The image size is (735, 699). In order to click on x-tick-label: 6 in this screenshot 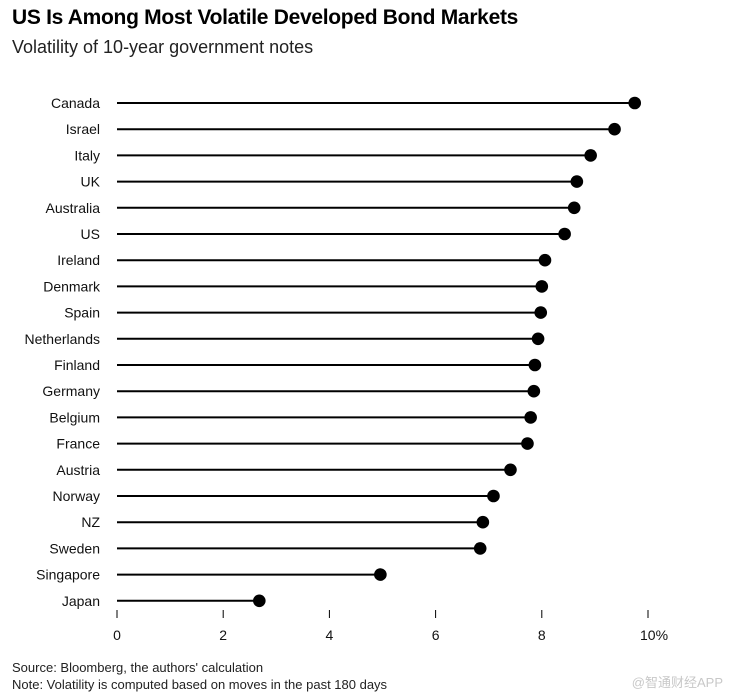, I will do `click(436, 635)`.